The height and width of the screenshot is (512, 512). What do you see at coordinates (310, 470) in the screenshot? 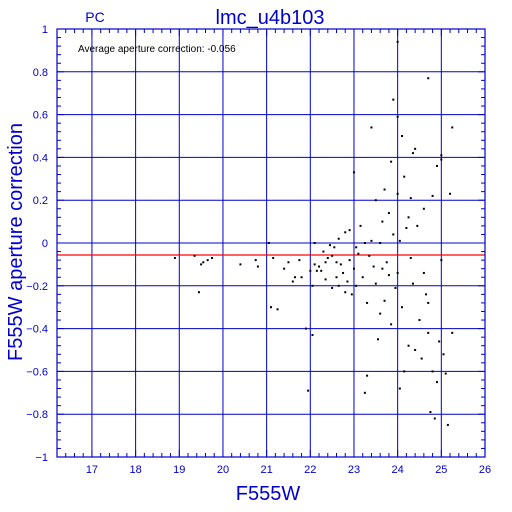
I see `x-tick-label: 22` at bounding box center [310, 470].